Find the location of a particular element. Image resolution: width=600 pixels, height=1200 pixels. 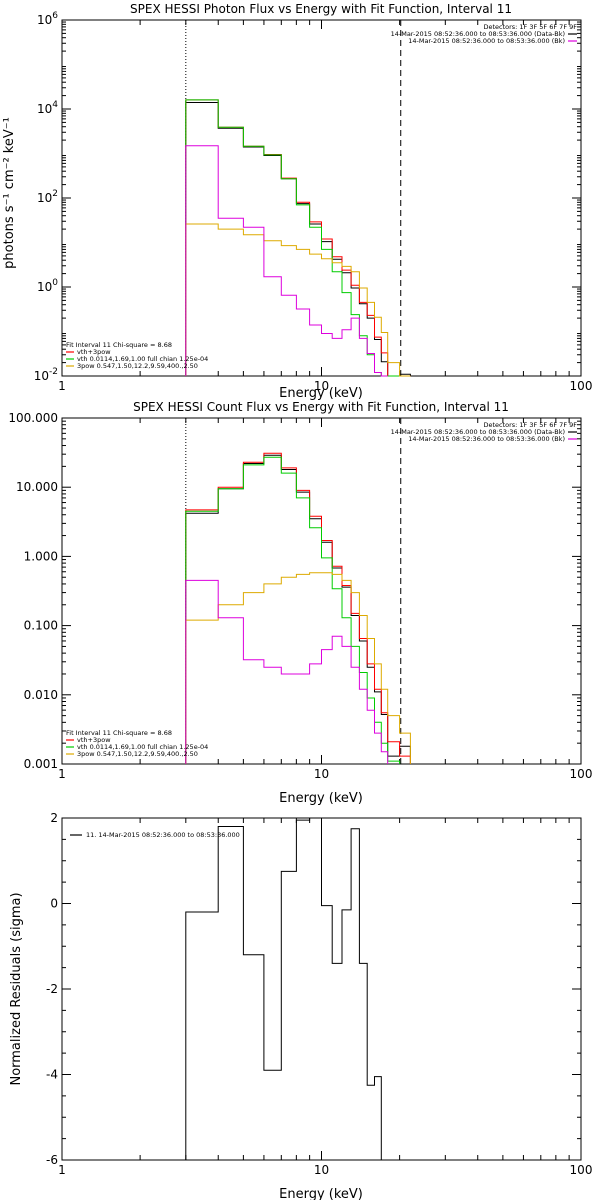

y-tick-label: 10⁶ is located at coordinates (47, 19).